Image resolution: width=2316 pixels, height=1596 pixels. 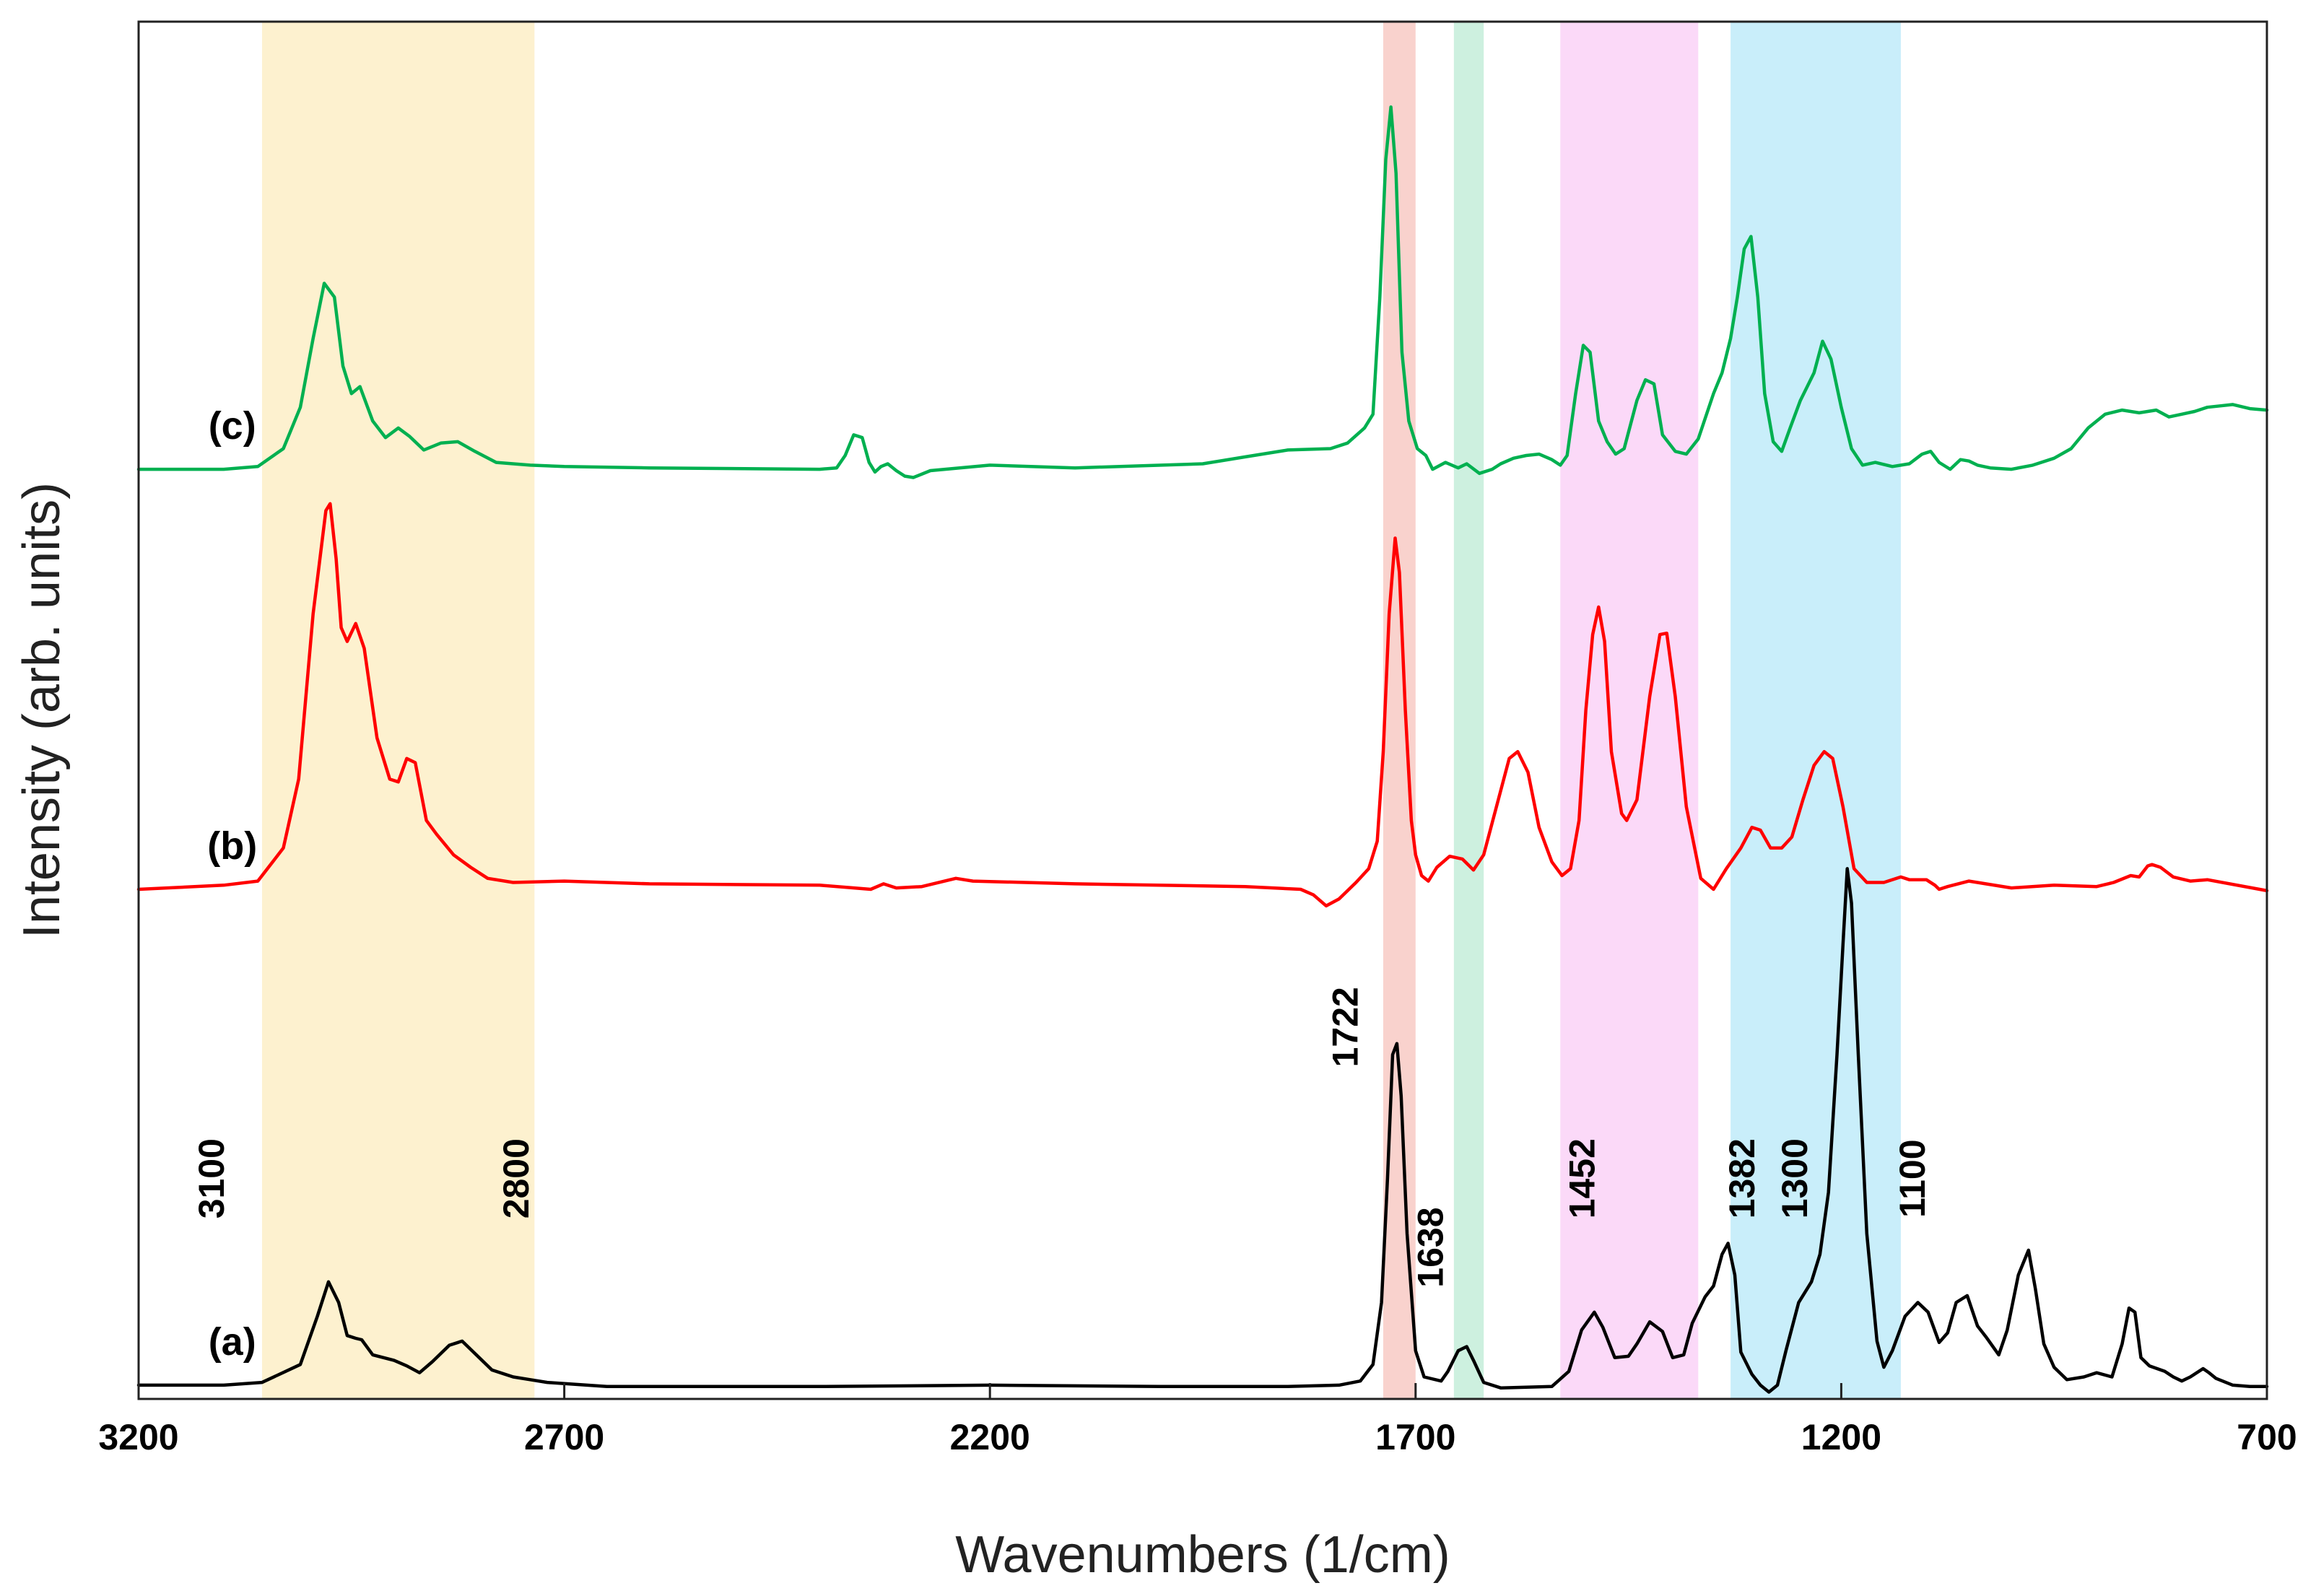 I want to click on x-axis-ticks: 3200 2700 2200 1700 1200 700, so click(x=1198, y=1420).